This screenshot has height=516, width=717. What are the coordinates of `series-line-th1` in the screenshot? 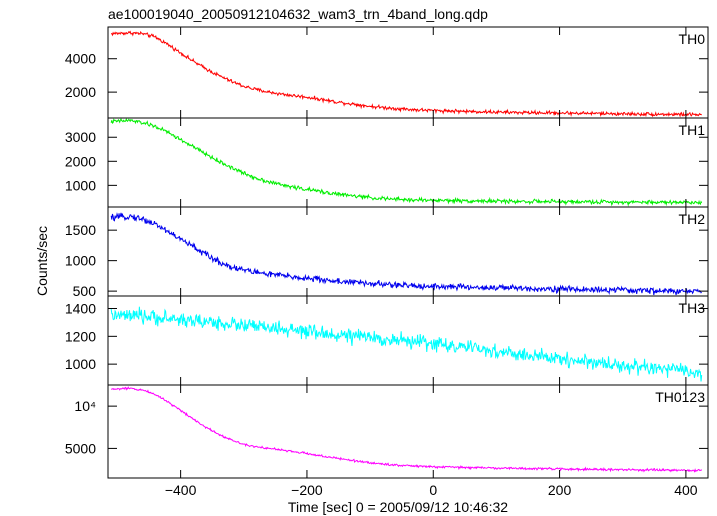 It's located at (406, 162).